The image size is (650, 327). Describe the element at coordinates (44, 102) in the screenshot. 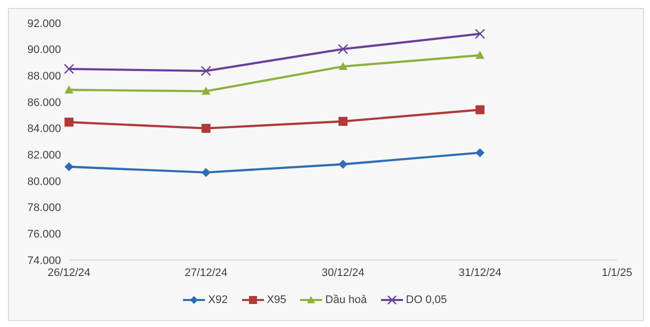

I see `y-tick-label: 86.000` at that location.